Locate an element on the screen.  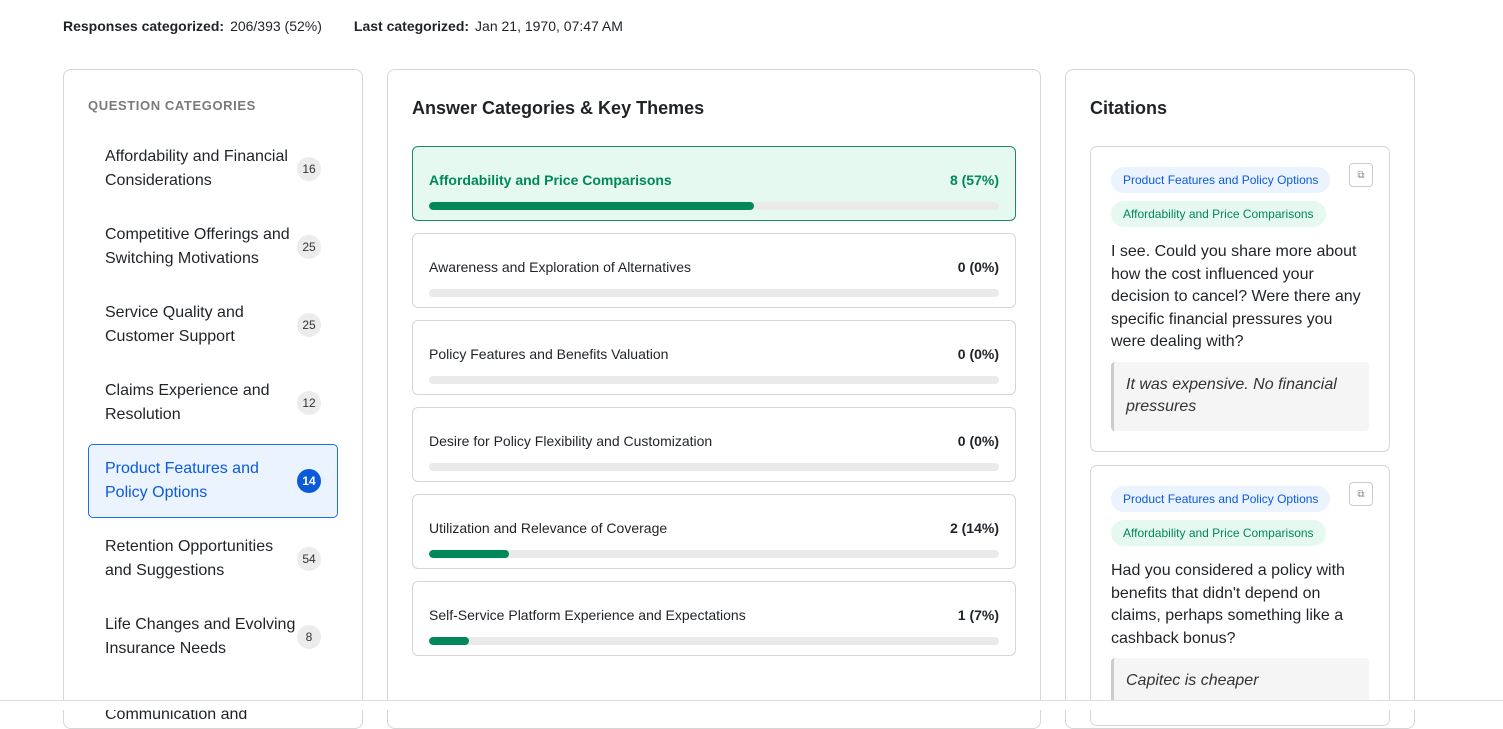
count-badge: 54 is located at coordinates (309, 559).